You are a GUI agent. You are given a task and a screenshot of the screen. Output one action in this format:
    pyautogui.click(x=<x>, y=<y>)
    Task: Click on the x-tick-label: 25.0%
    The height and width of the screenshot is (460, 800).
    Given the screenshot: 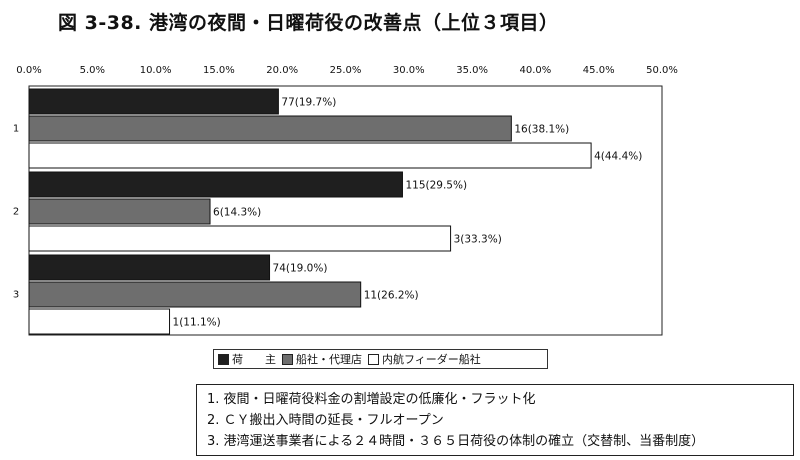 What is the action you would take?
    pyautogui.click(x=346, y=70)
    